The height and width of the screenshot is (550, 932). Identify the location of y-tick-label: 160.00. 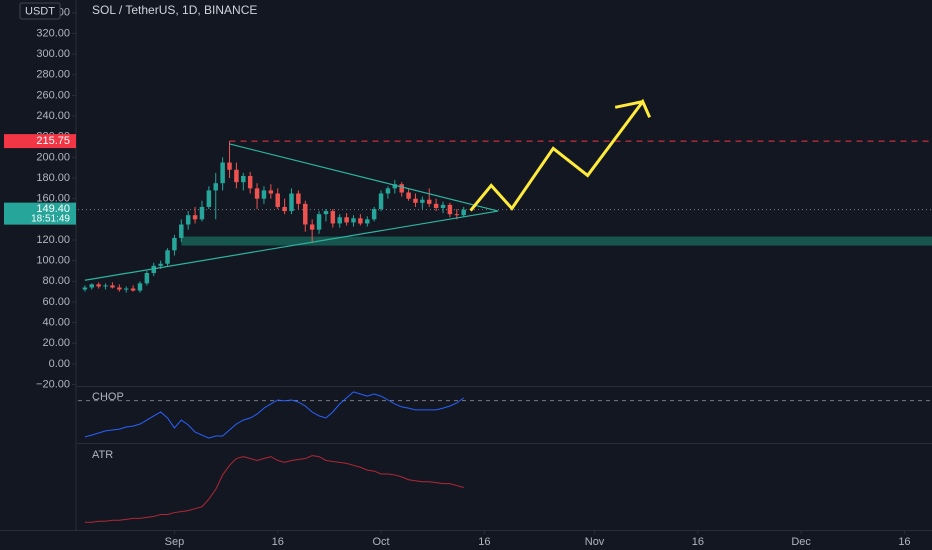
(53, 199).